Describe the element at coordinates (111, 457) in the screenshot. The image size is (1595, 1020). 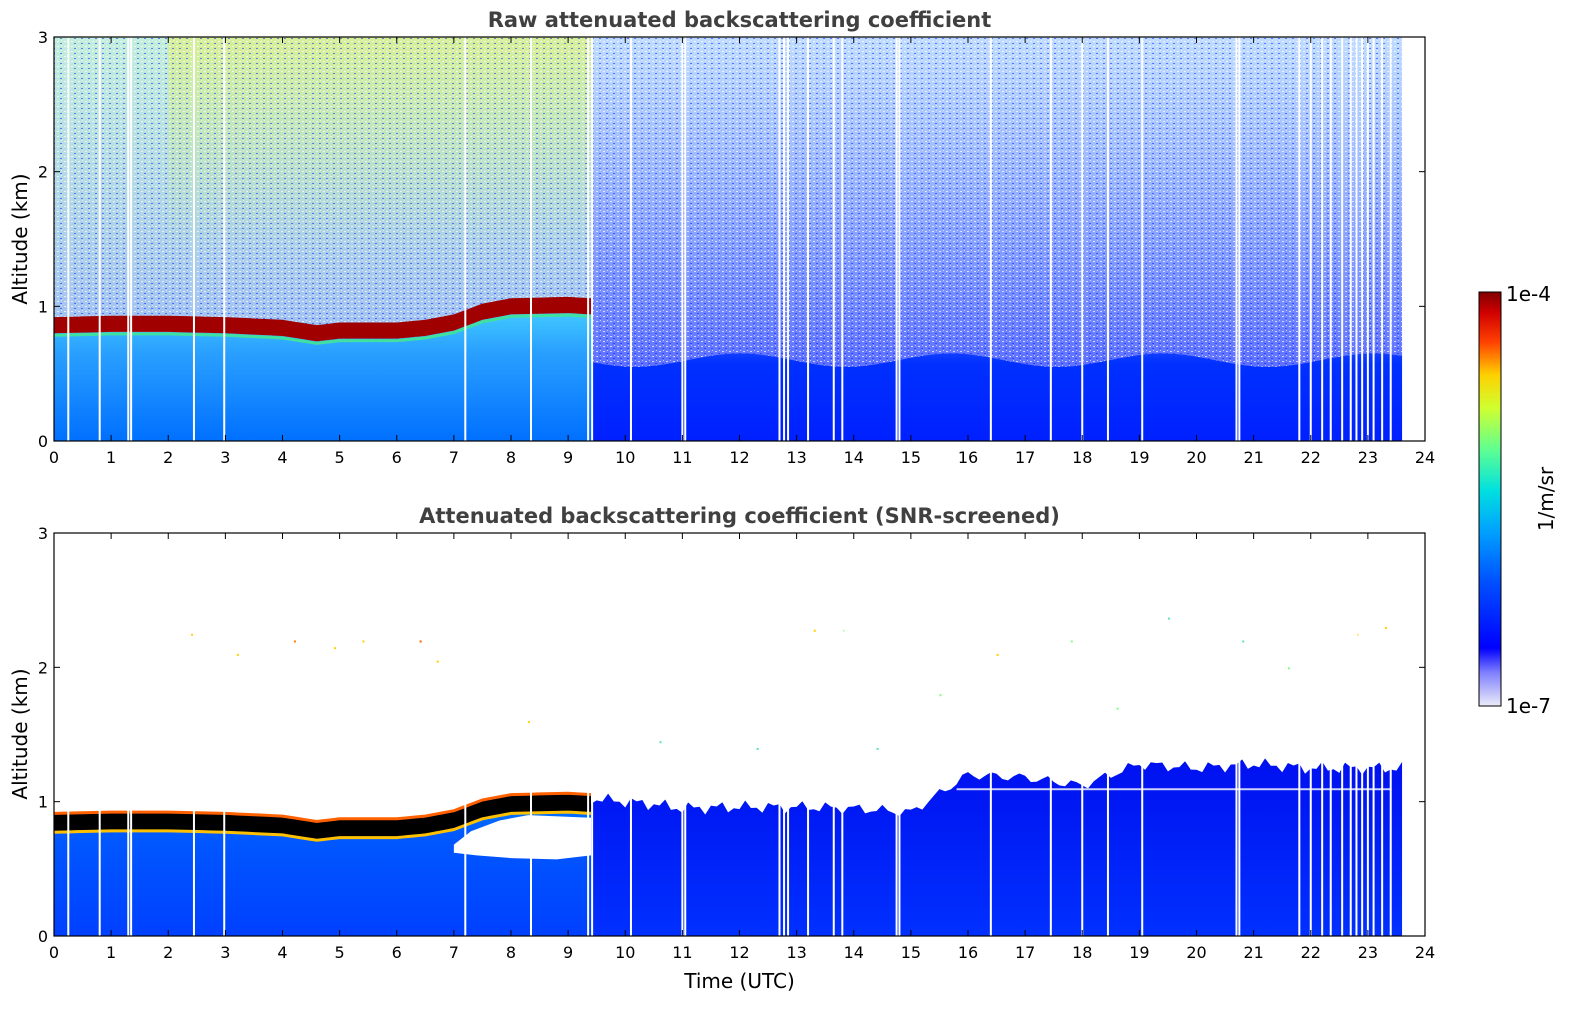
I see `x-tick-label: 1` at that location.